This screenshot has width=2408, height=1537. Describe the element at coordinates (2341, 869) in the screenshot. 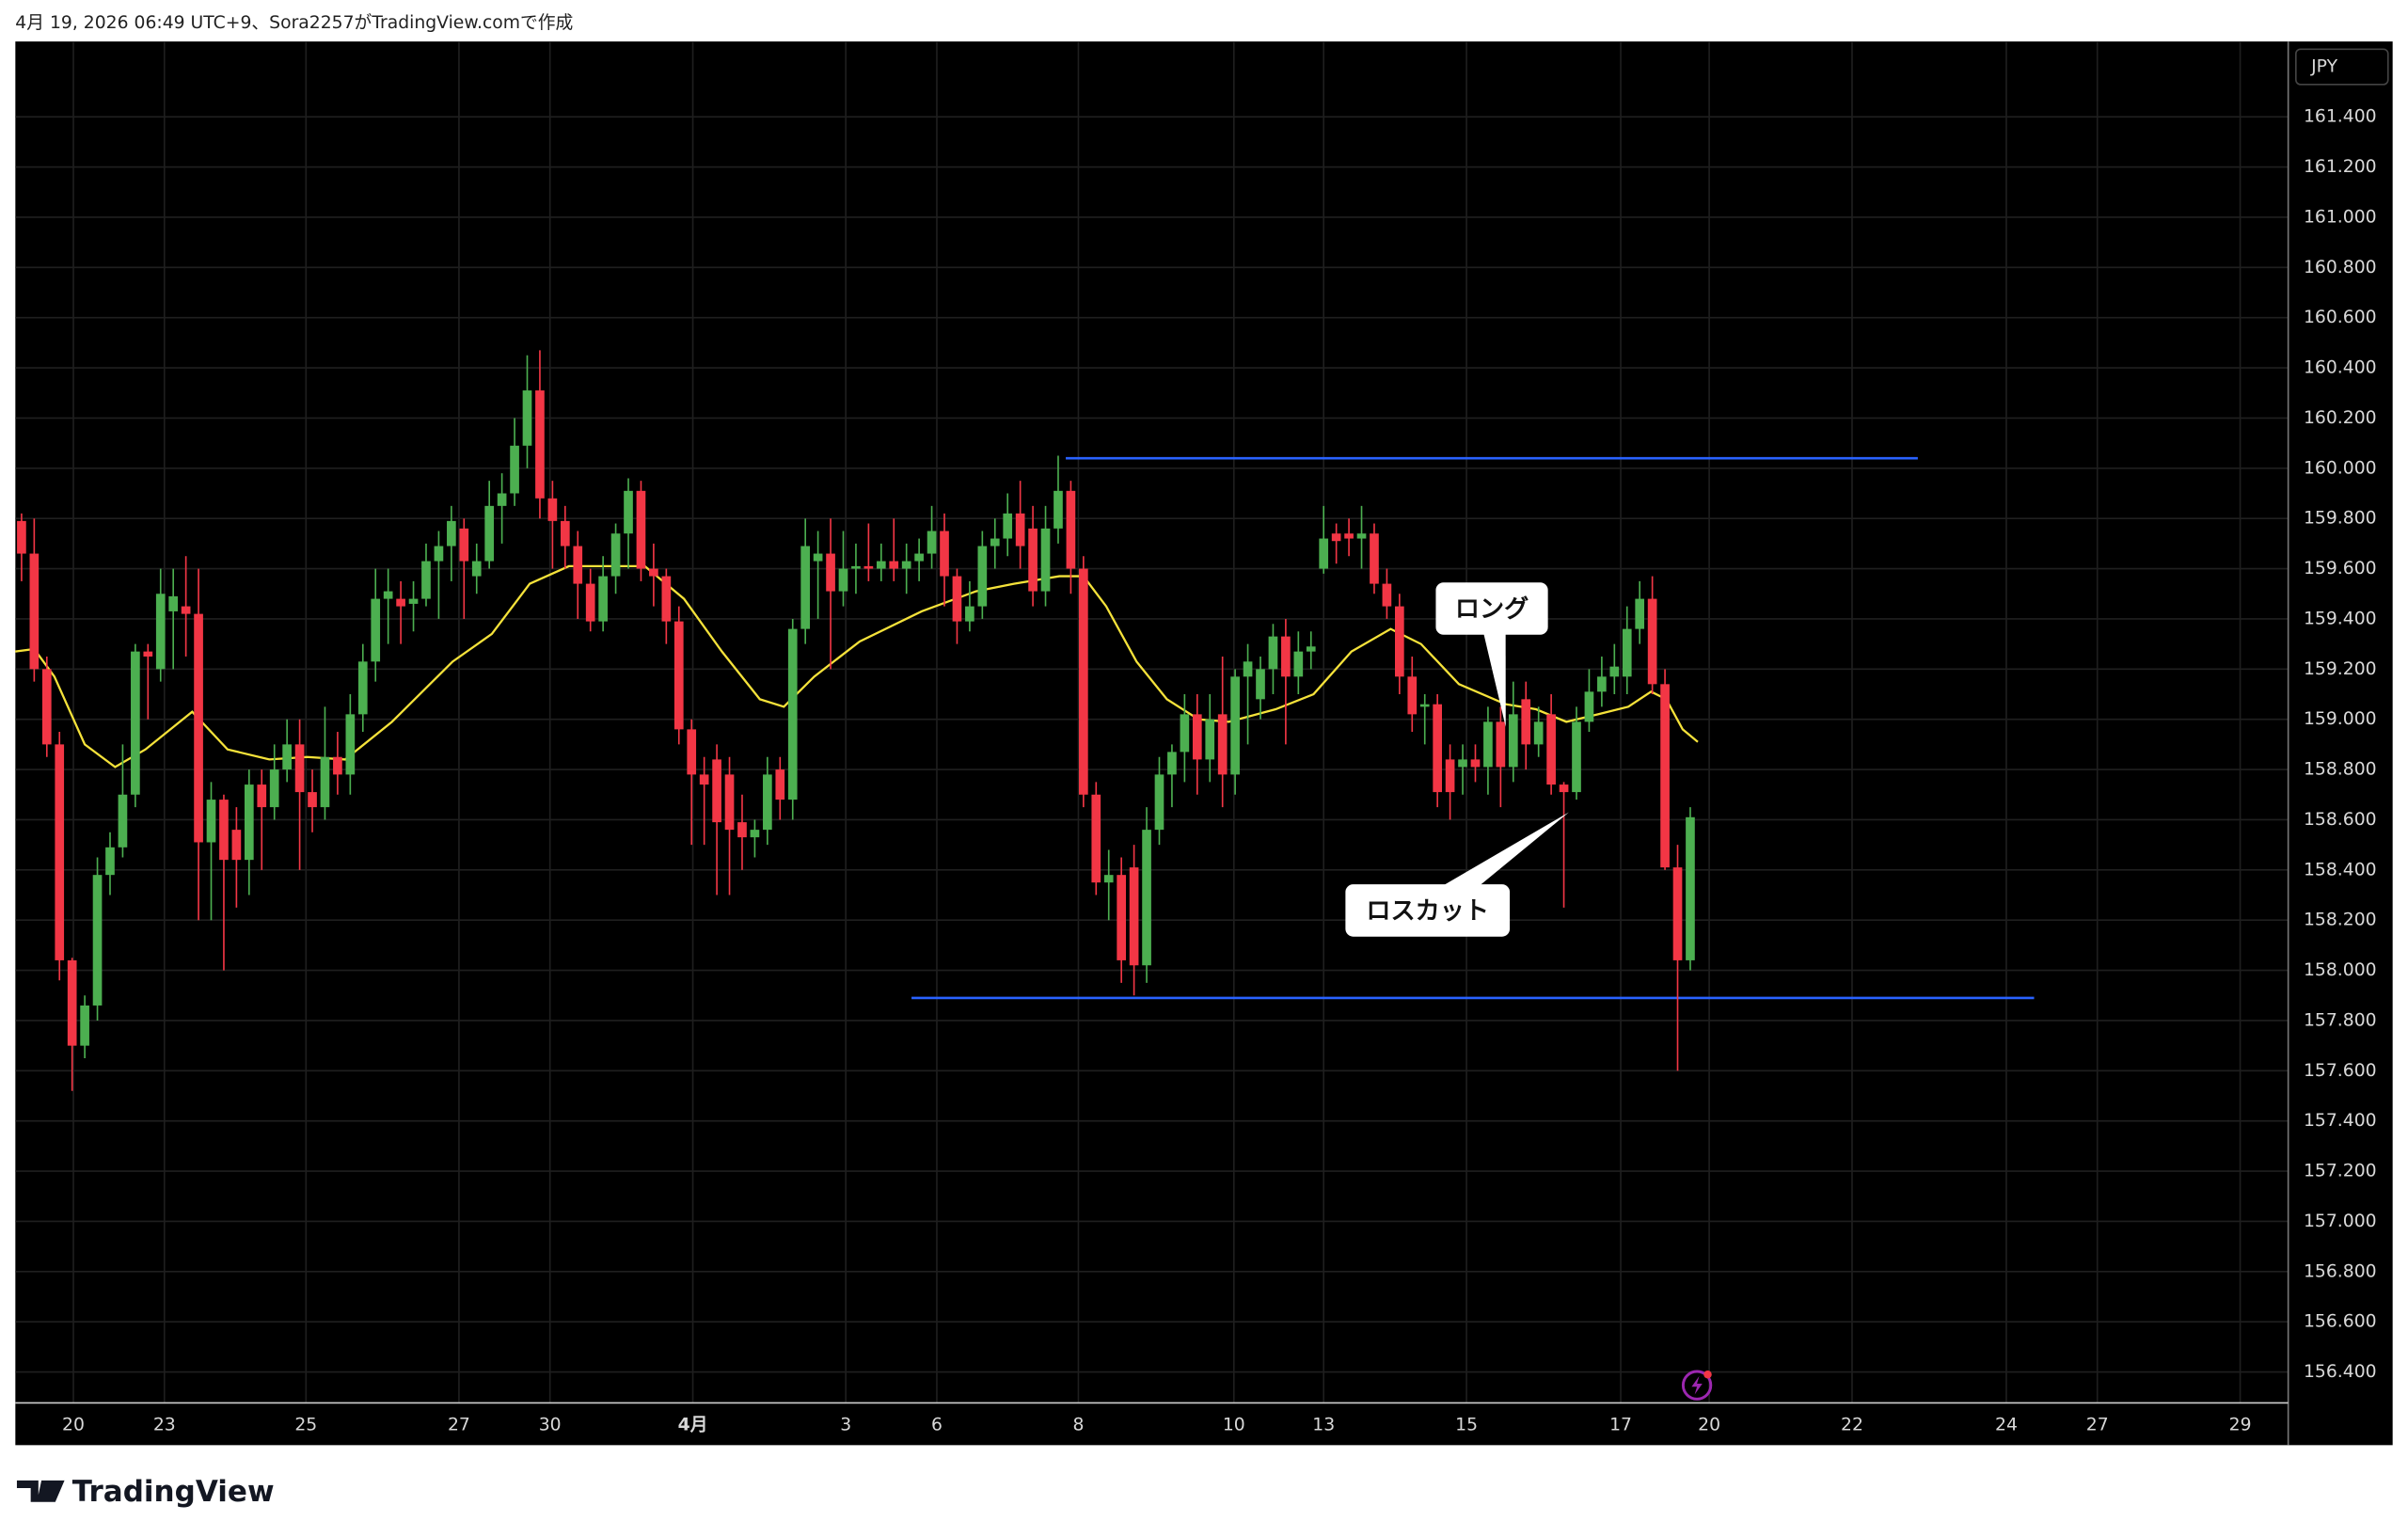

I see `y-tick-label: 158.400` at that location.